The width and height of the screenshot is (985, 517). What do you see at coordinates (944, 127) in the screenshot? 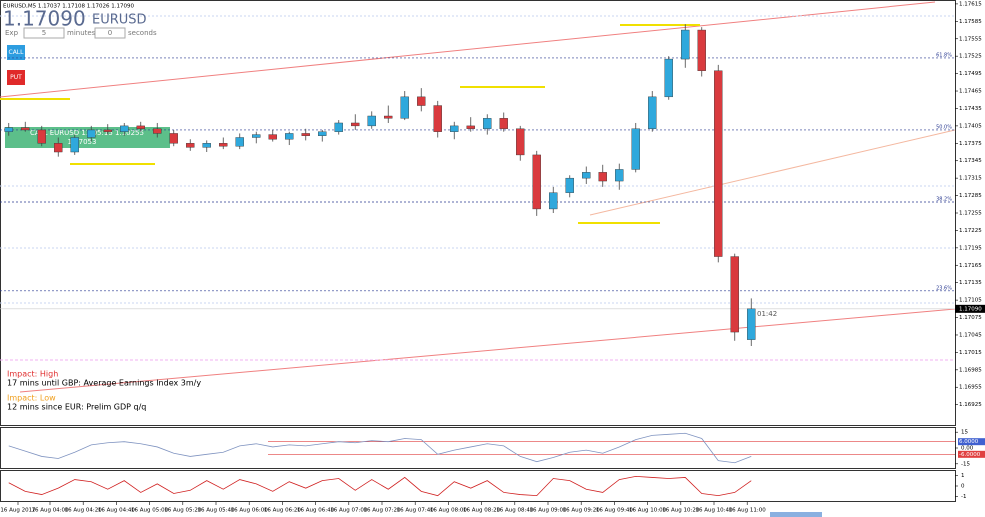
I see `fib-label: 50.0%` at bounding box center [944, 127].